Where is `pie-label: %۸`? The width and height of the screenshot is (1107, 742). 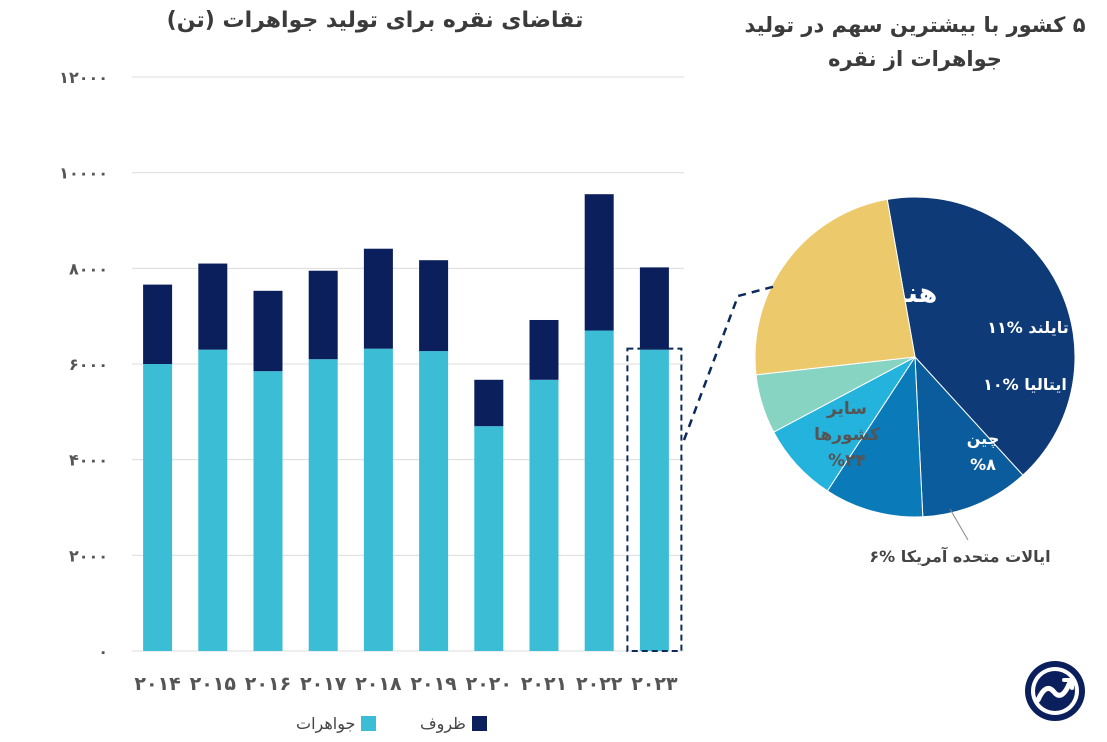 pie-label: %۸ is located at coordinates (983, 464).